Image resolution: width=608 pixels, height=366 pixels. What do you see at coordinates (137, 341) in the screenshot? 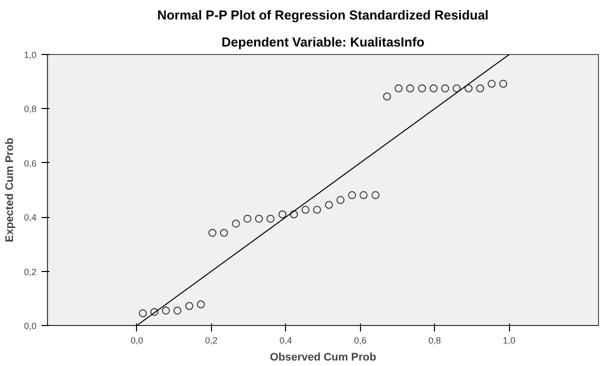
I see `x-tick-label: 0,0` at bounding box center [137, 341].